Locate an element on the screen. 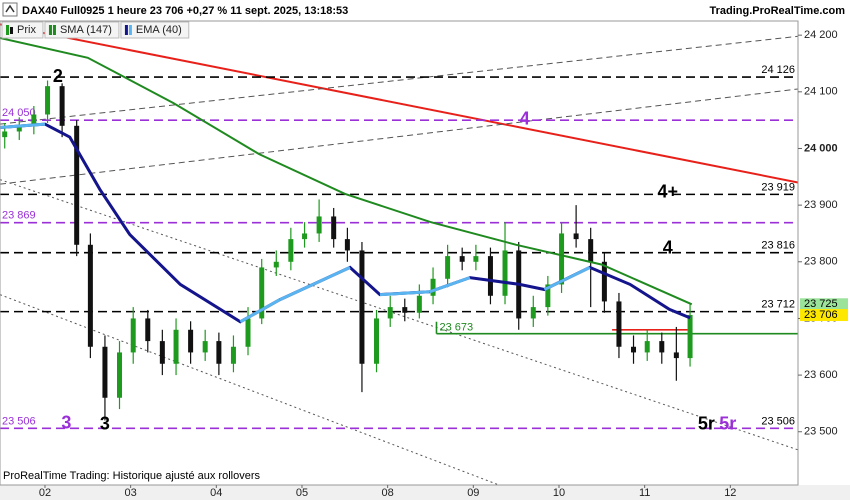 This screenshot has width=850, height=500. legend-label: Prix is located at coordinates (26, 30).